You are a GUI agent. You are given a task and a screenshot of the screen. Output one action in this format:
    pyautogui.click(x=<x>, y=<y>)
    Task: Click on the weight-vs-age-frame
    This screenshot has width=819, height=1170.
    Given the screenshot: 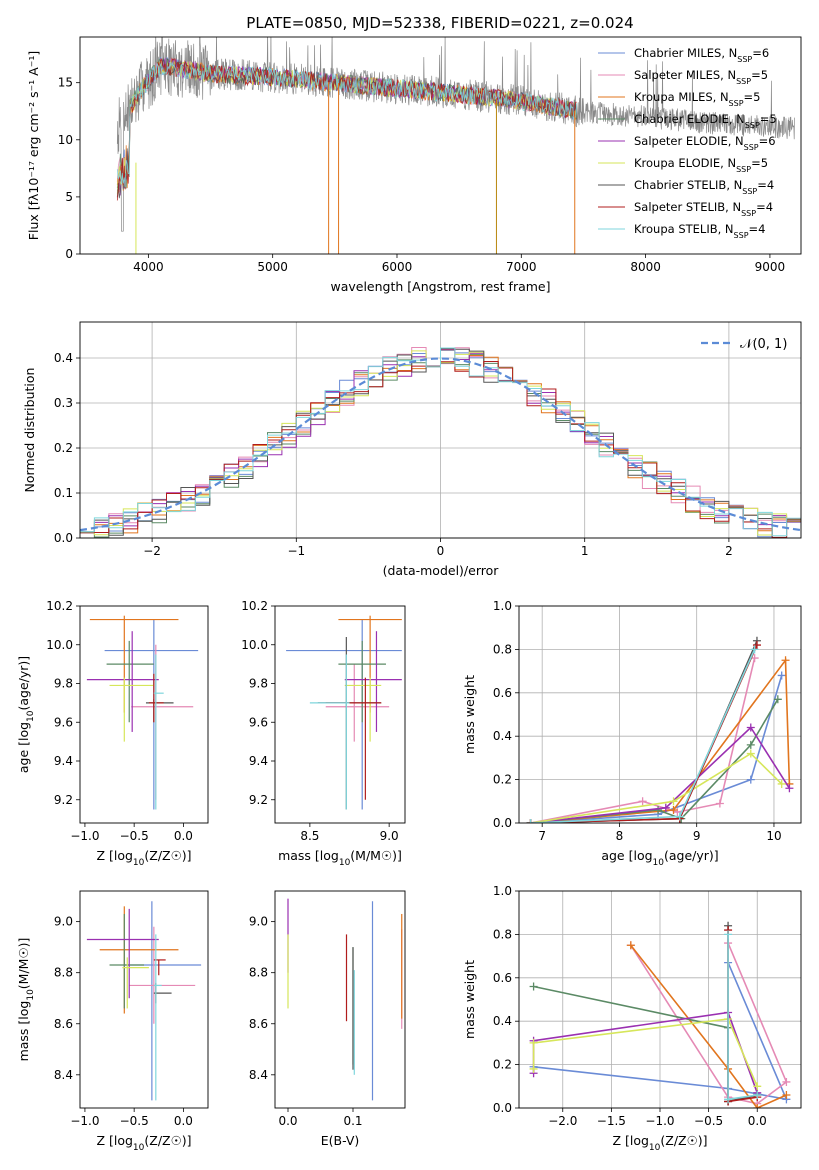 What is the action you would take?
    pyautogui.click(x=660, y=714)
    